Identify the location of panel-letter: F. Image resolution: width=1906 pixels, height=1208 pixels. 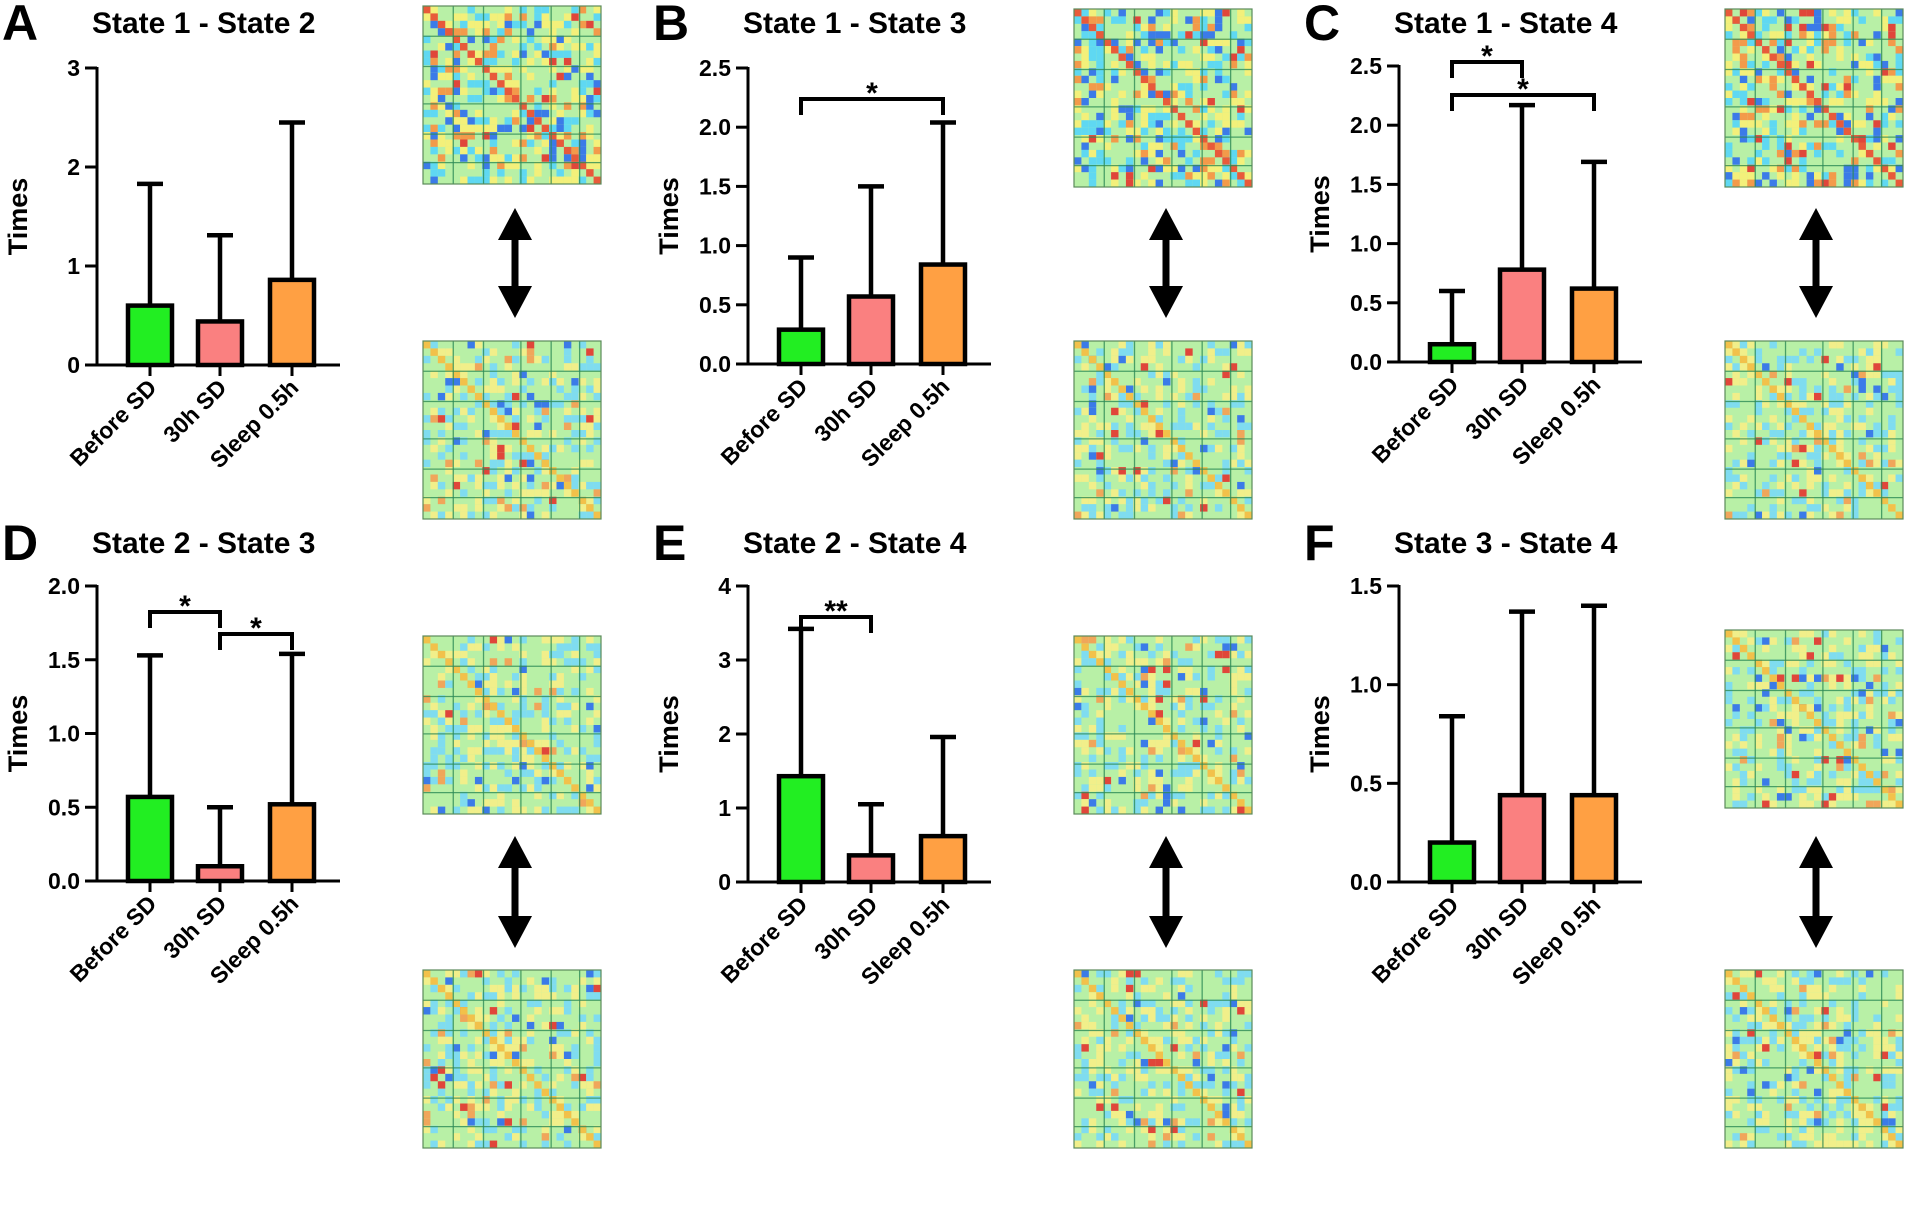
(1319, 543).